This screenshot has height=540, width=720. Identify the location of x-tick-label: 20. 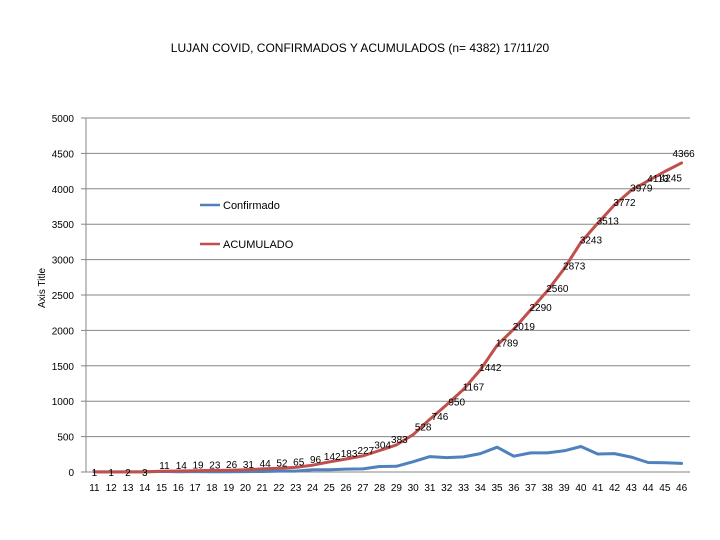
(246, 488).